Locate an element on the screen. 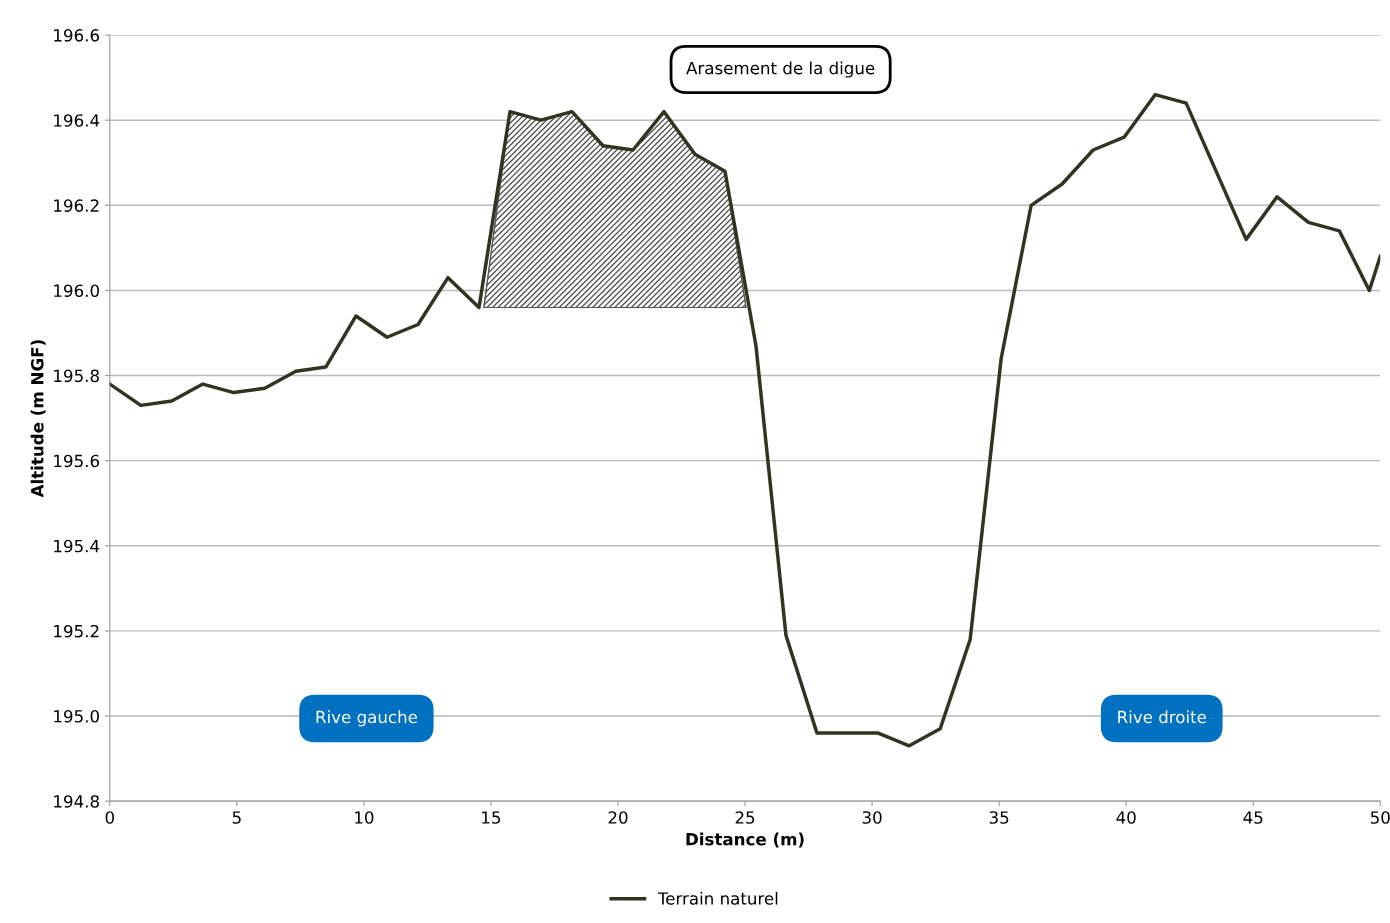  x-axis-title: Distance (m) is located at coordinates (745, 840).